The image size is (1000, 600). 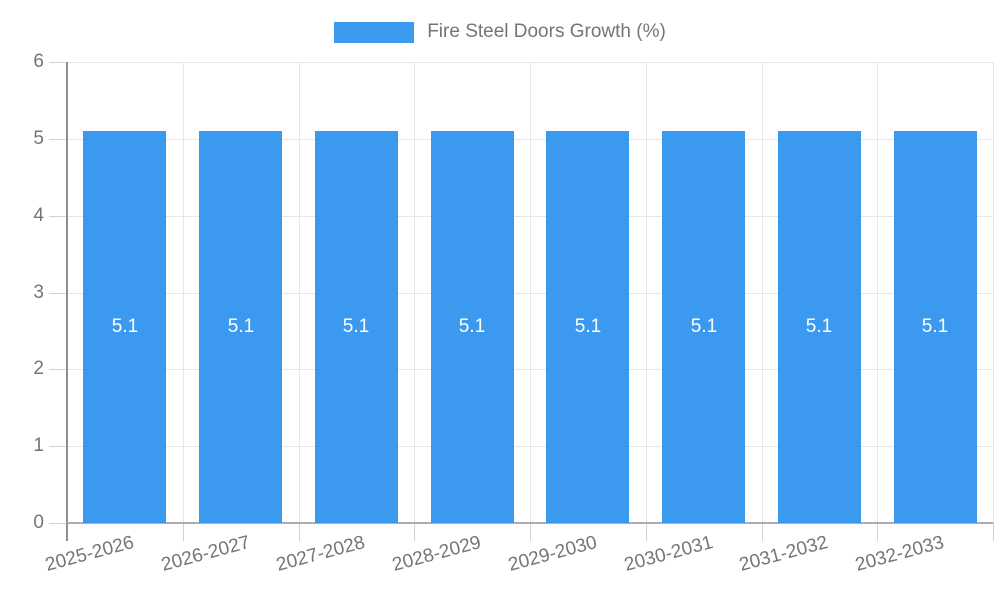 I want to click on y-axis-line, so click(x=67, y=301).